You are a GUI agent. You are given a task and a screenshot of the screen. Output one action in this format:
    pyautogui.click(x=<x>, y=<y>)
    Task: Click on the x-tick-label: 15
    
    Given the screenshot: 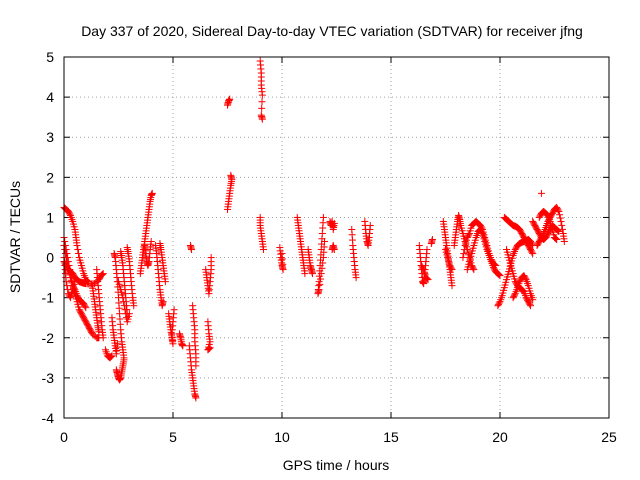 What is the action you would take?
    pyautogui.click(x=391, y=437)
    